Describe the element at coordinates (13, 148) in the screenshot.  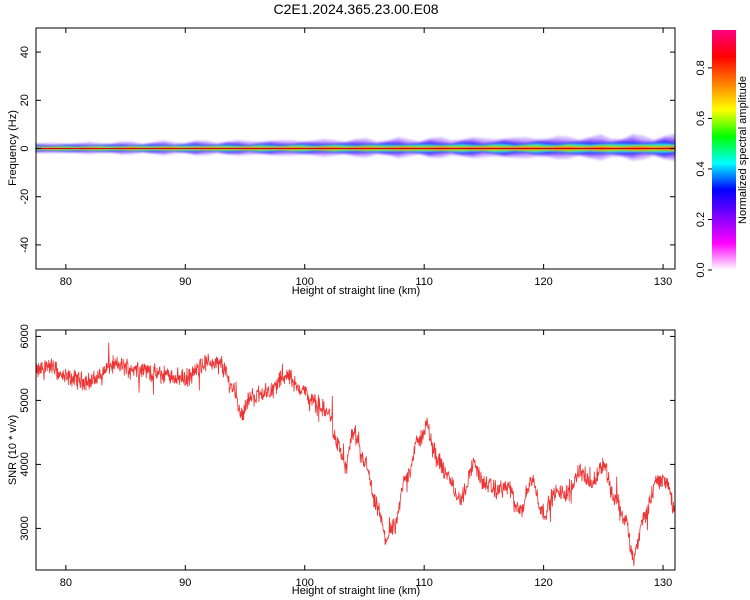
I see `spectrogram-y-axis-label: Frequency (Hz)` at that location.